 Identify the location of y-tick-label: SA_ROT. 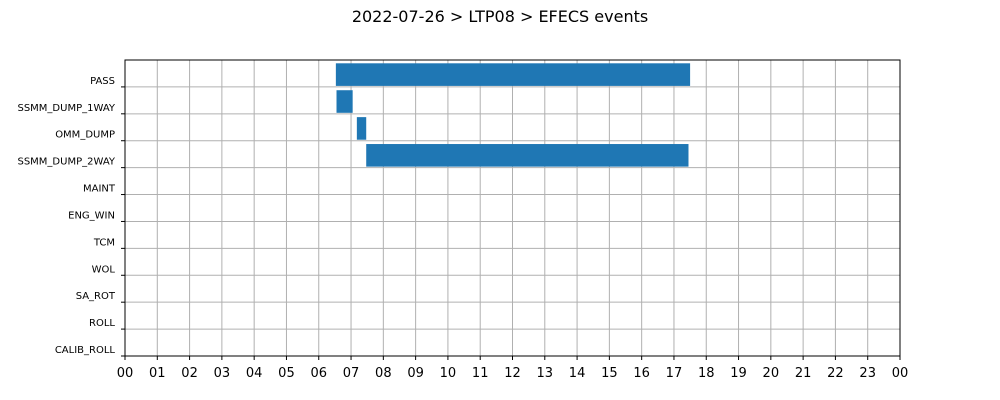
(96, 296).